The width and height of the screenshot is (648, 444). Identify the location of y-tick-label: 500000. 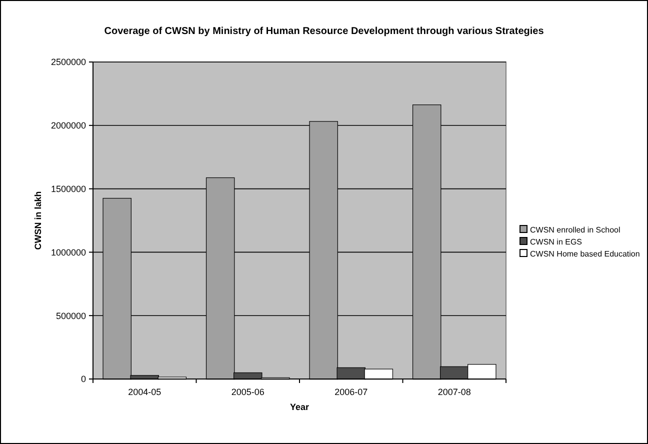
(71, 315).